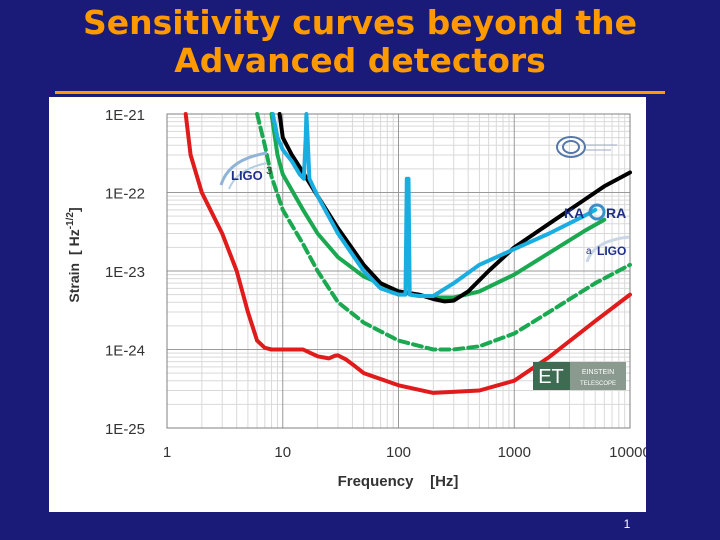 Image resolution: width=720 pixels, height=540 pixels. I want to click on y-tick-label: 1E-22, so click(125, 194).